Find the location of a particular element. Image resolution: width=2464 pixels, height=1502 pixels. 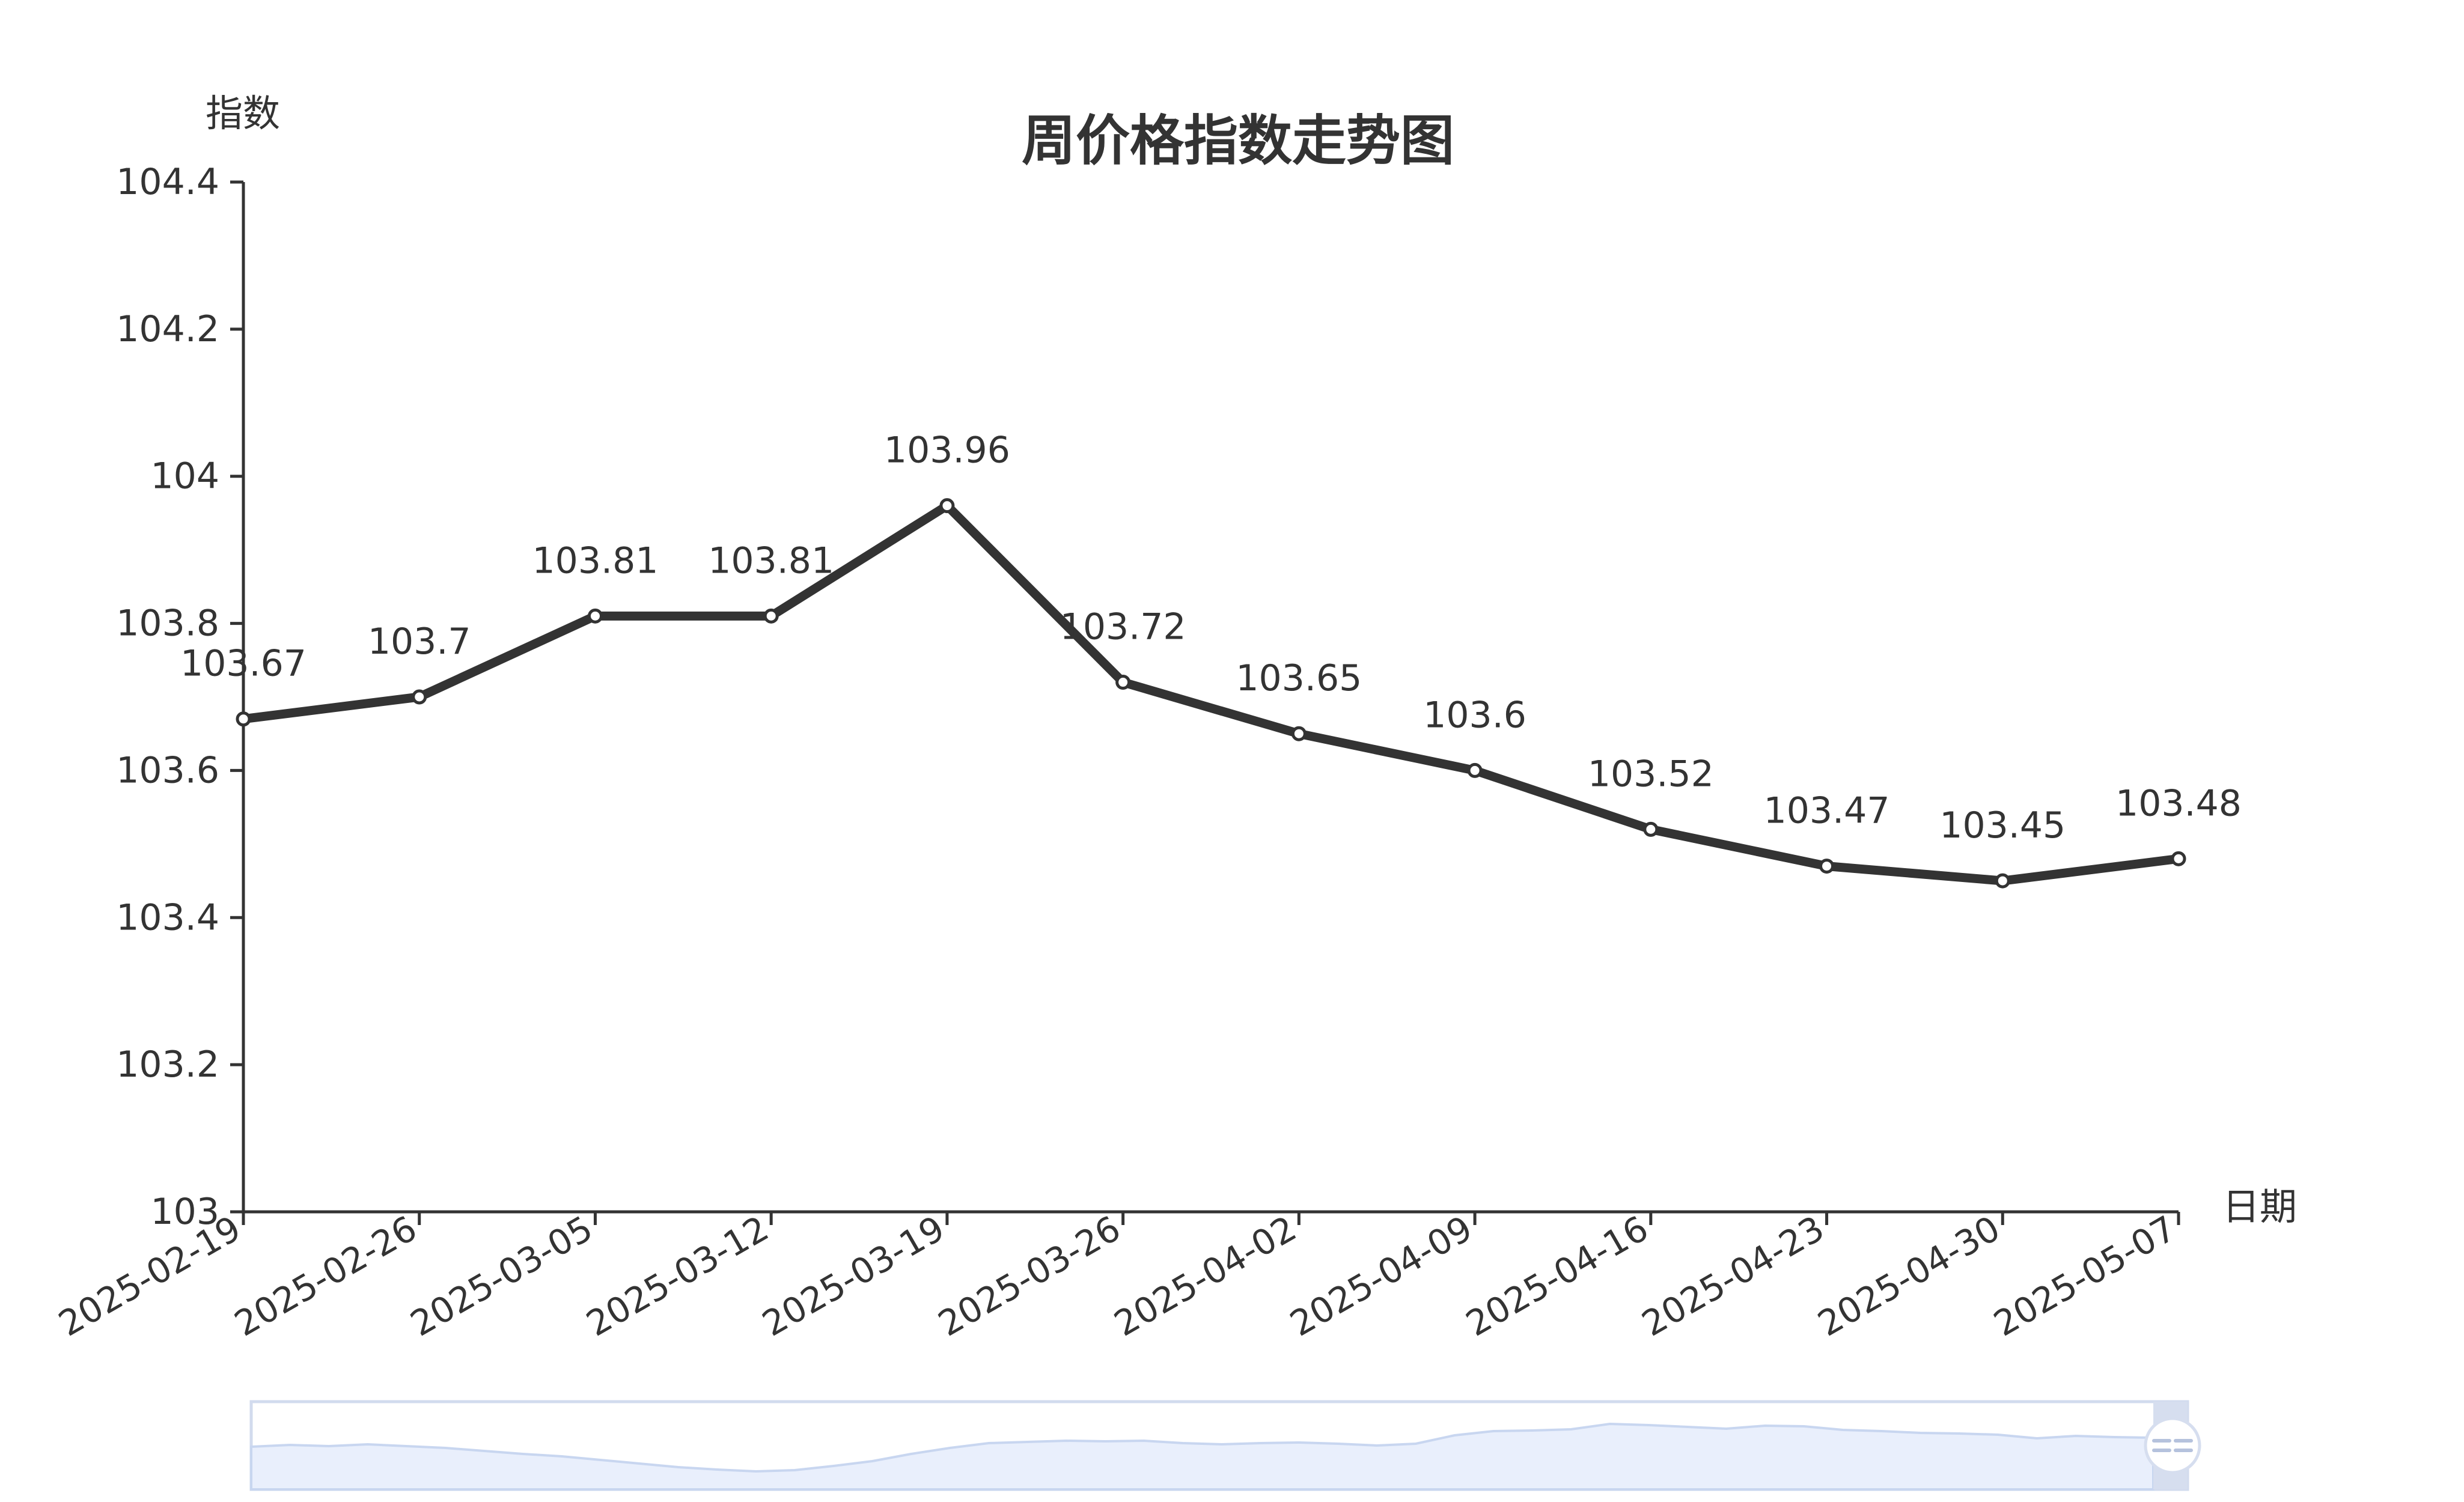

x-tick-label: 2025-03-26 is located at coordinates (1029, 1276).